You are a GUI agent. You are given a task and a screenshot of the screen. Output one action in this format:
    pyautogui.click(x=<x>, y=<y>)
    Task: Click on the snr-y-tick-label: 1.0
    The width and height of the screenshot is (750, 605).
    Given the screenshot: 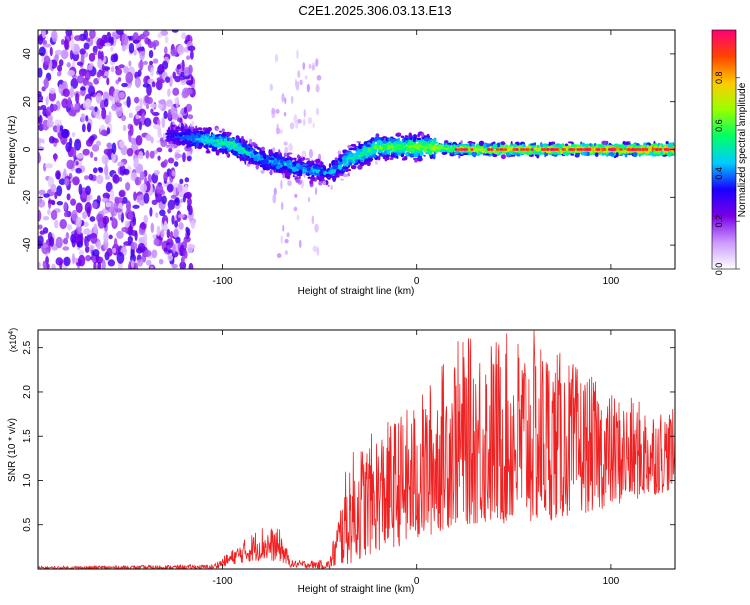 What is the action you would take?
    pyautogui.click(x=27, y=480)
    